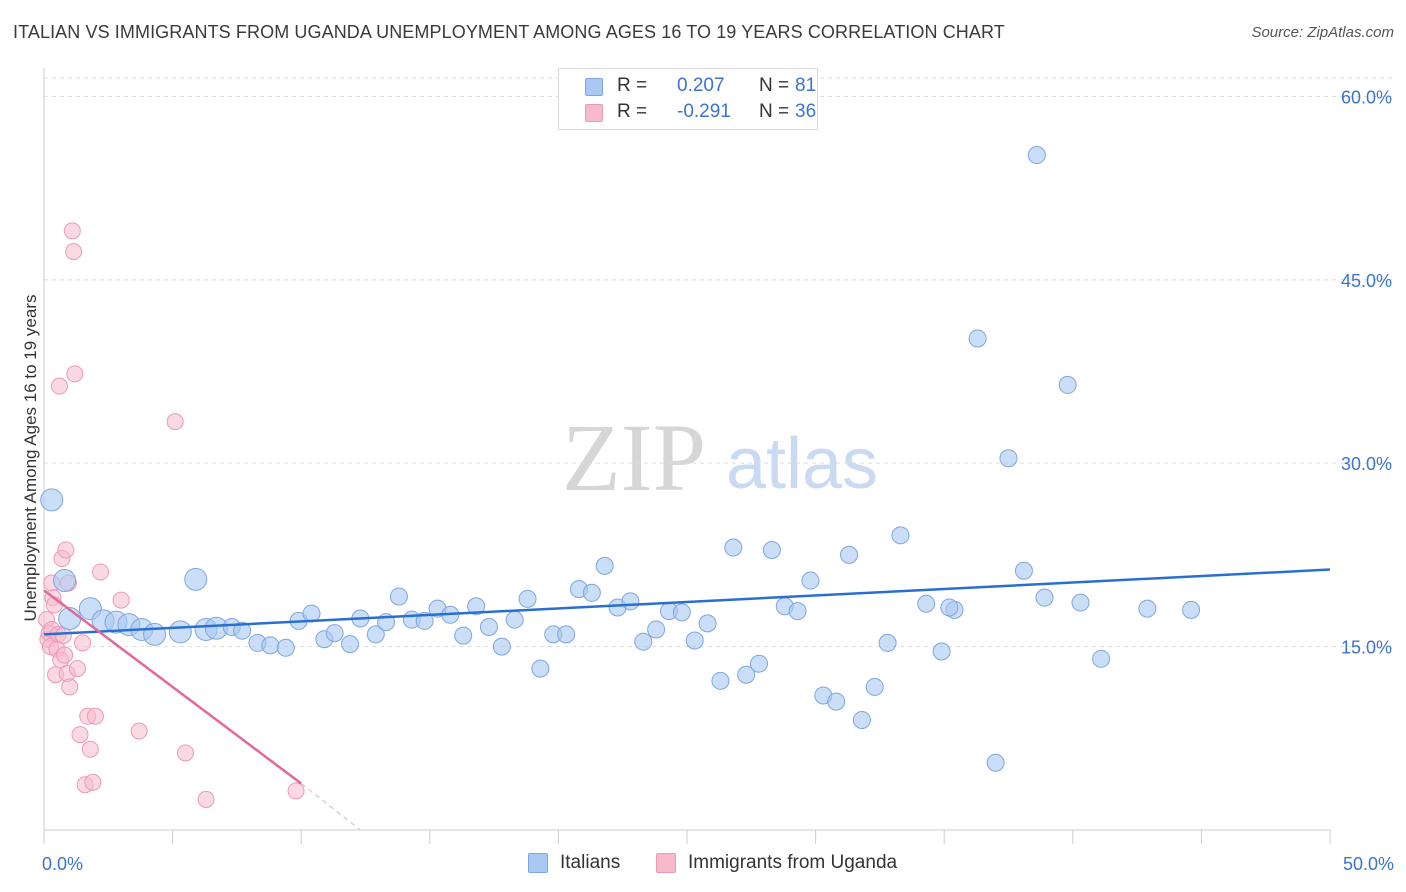  I want to click on stats-legend: R = 0.207 N = 81 R = -0.291 N = 36, so click(688, 99).